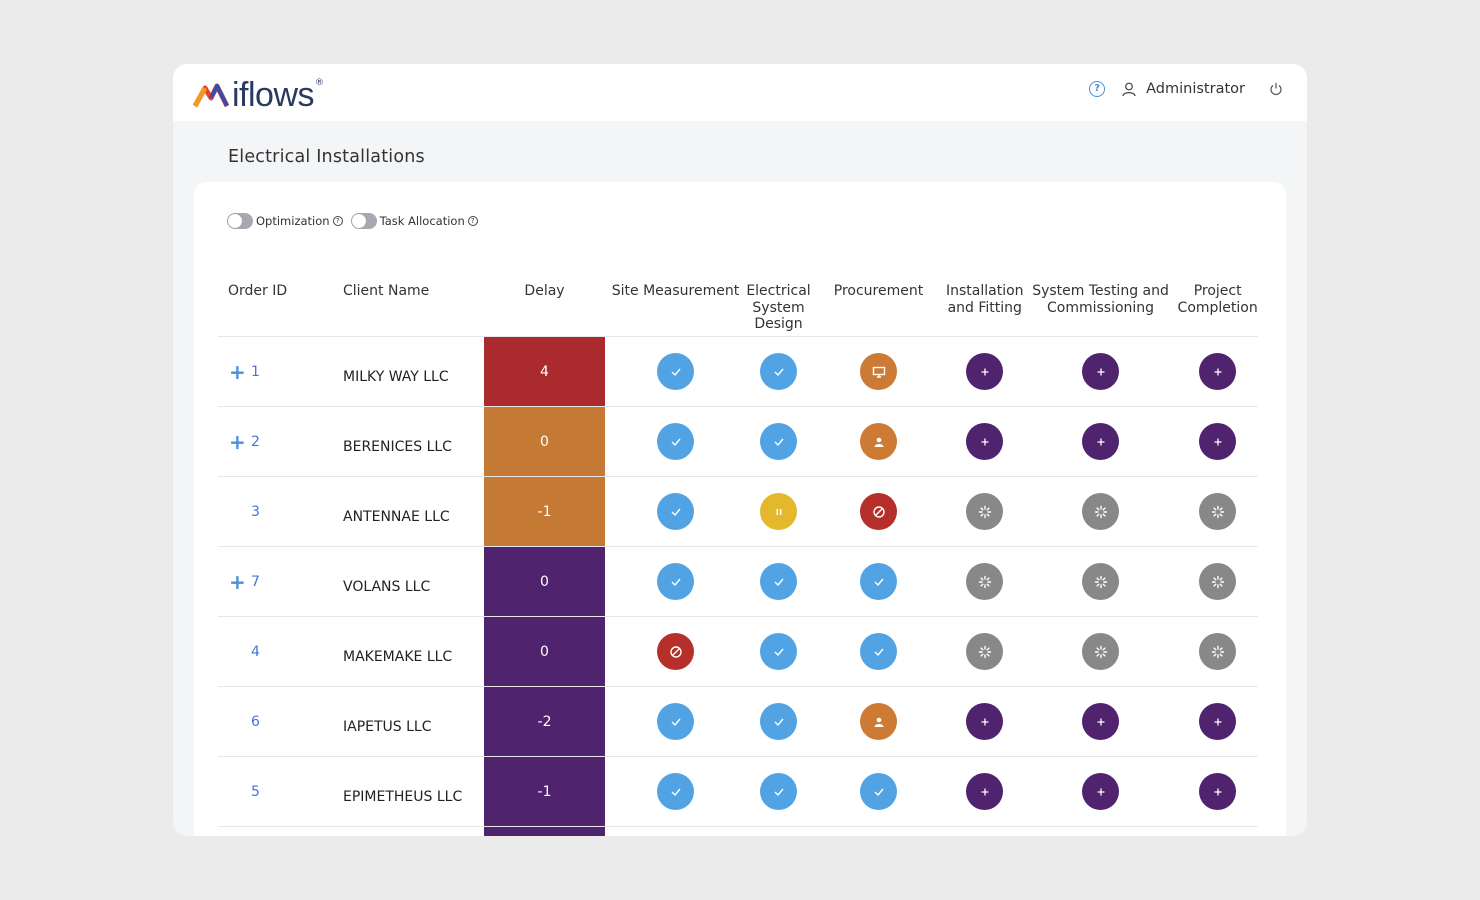 Image resolution: width=1480 pixels, height=900 pixels. I want to click on table-row: +2 BERENICES LLC 0, so click(738, 441).